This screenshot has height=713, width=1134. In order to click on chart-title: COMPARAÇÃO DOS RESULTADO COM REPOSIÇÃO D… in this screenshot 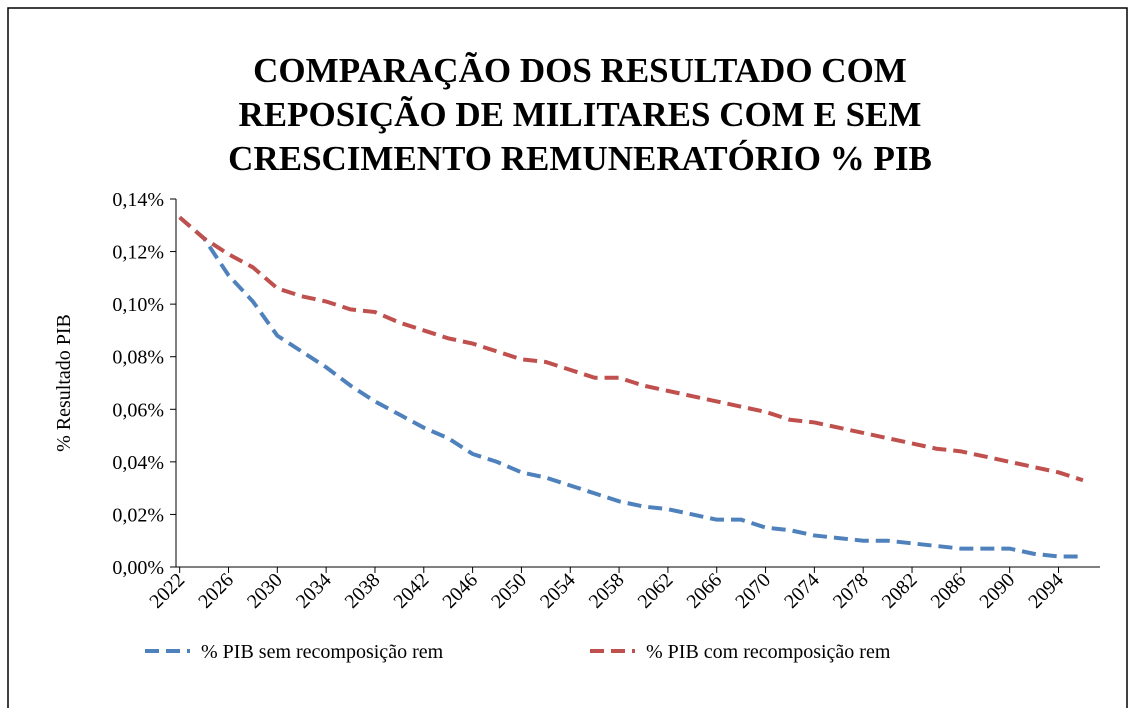, I will do `click(580, 114)`.